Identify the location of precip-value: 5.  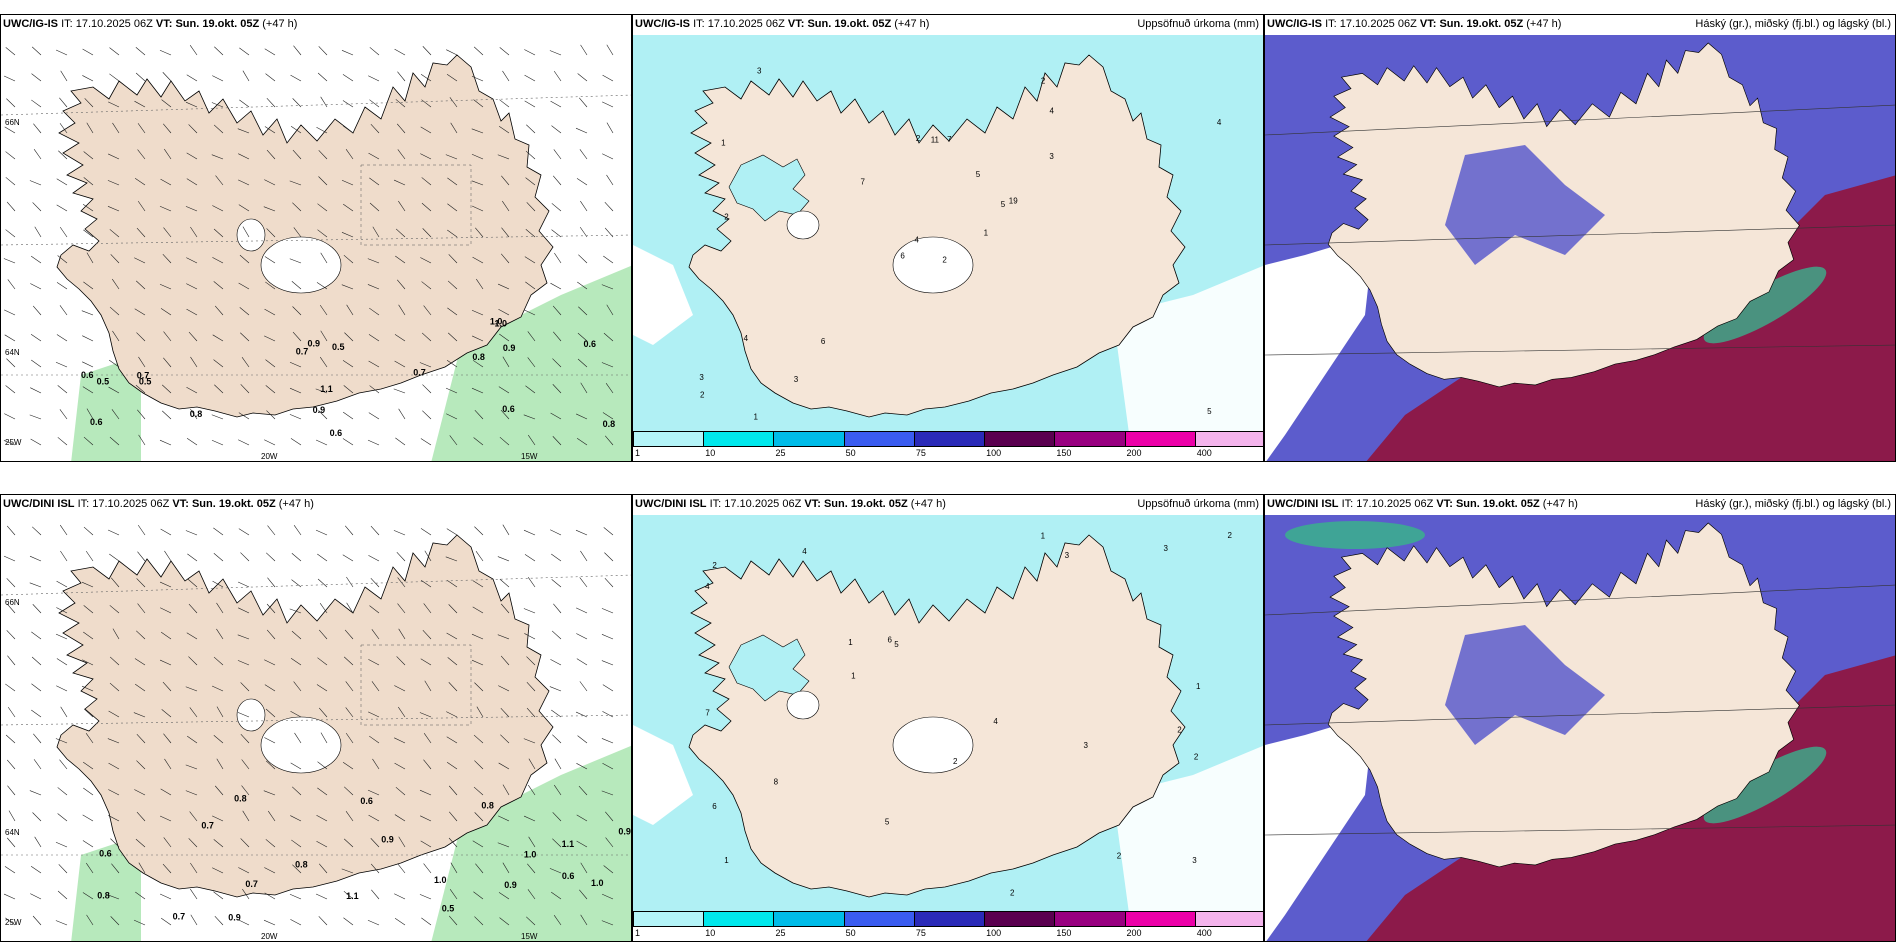
(1003, 204).